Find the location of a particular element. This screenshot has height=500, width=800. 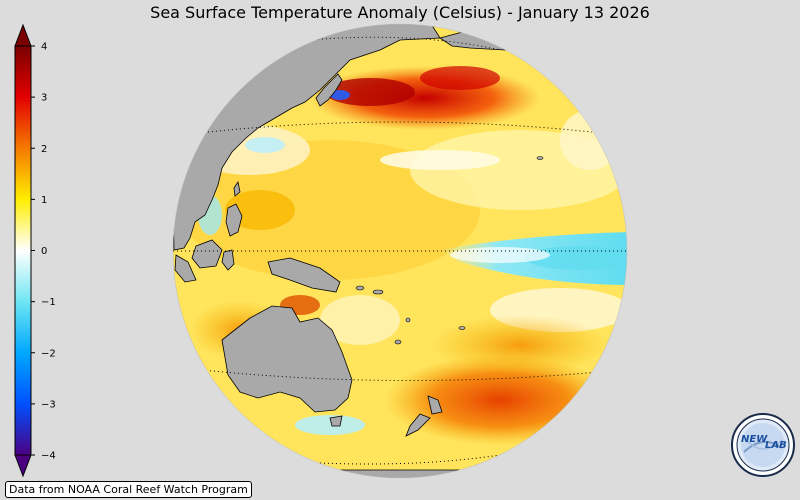

colorbar-tick-label: 4 is located at coordinates (44, 47).